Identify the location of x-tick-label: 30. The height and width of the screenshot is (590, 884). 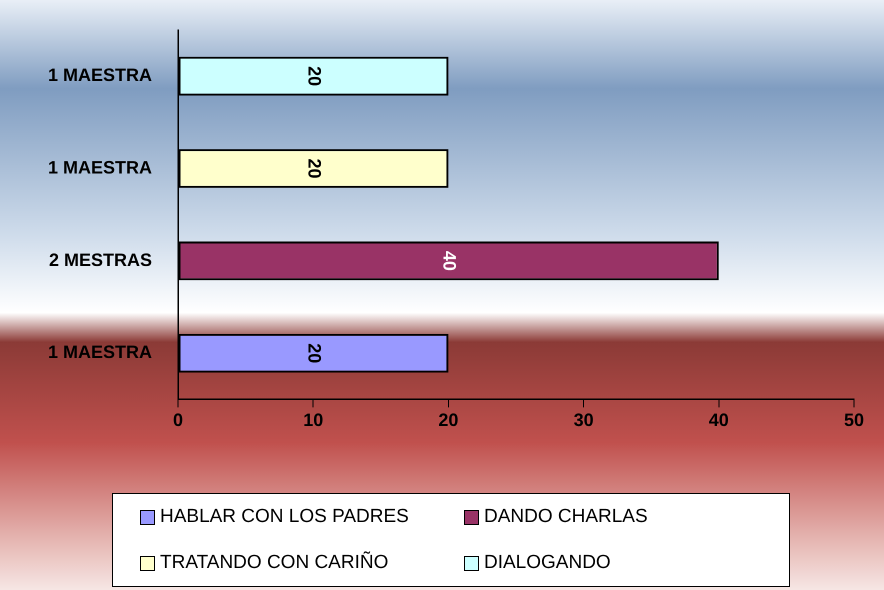
(584, 420).